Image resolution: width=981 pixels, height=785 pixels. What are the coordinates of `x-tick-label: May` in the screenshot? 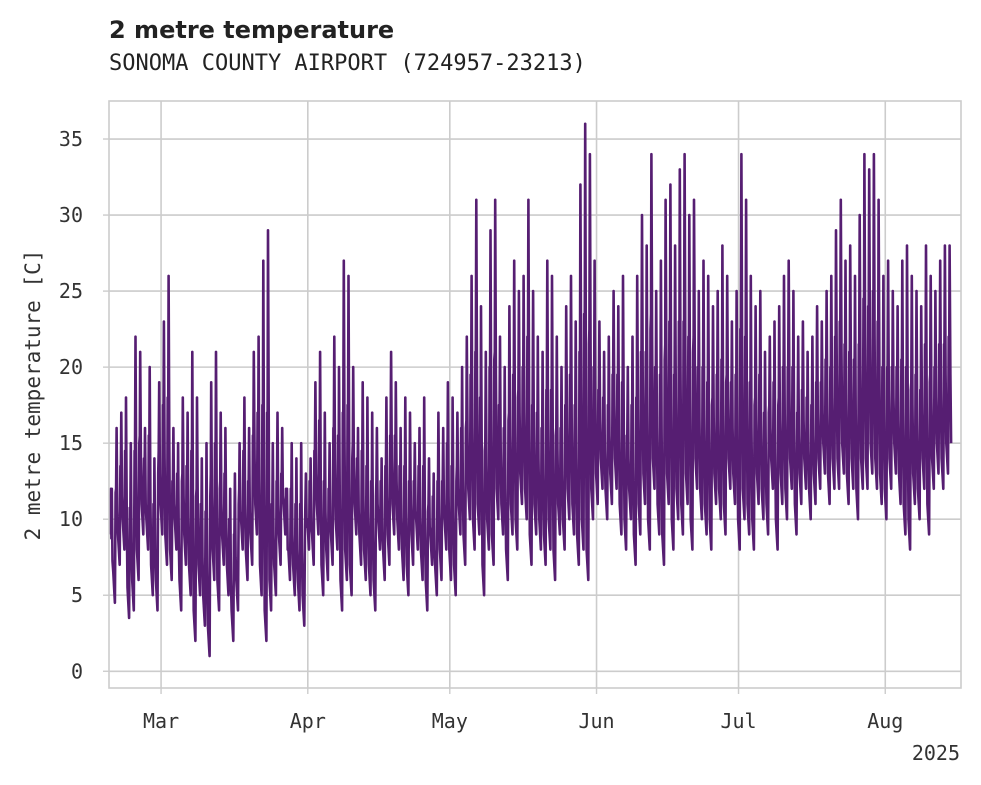 It's located at (450, 721).